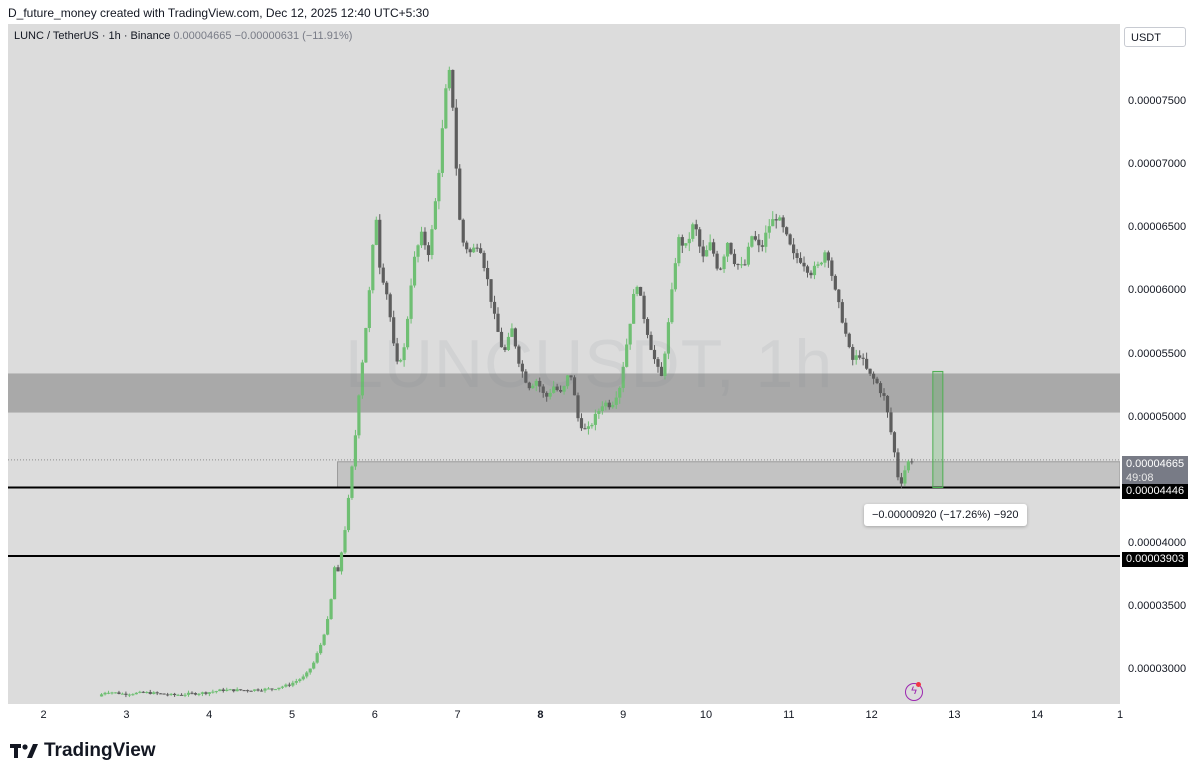 Image resolution: width=1200 pixels, height=778 pixels. I want to click on price-axis-tick-label: 0.00006000, so click(1157, 290).